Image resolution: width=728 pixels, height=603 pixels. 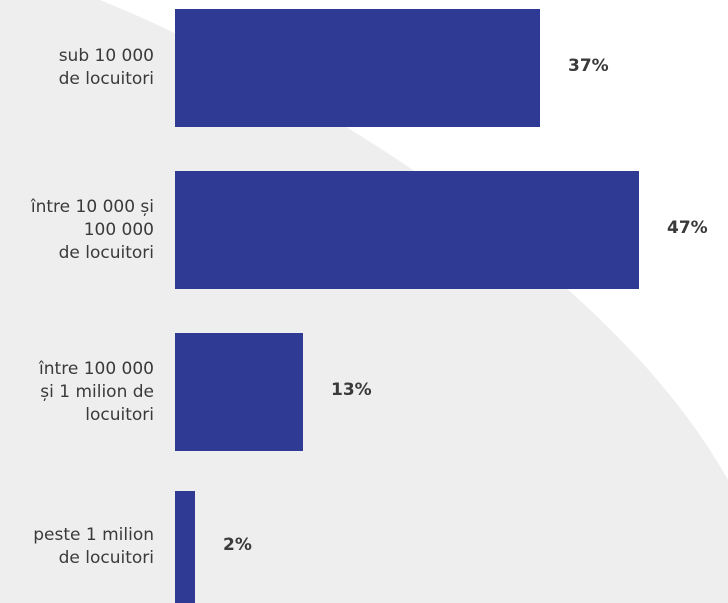 I want to click on value-label-2: 47%, so click(x=687, y=228).